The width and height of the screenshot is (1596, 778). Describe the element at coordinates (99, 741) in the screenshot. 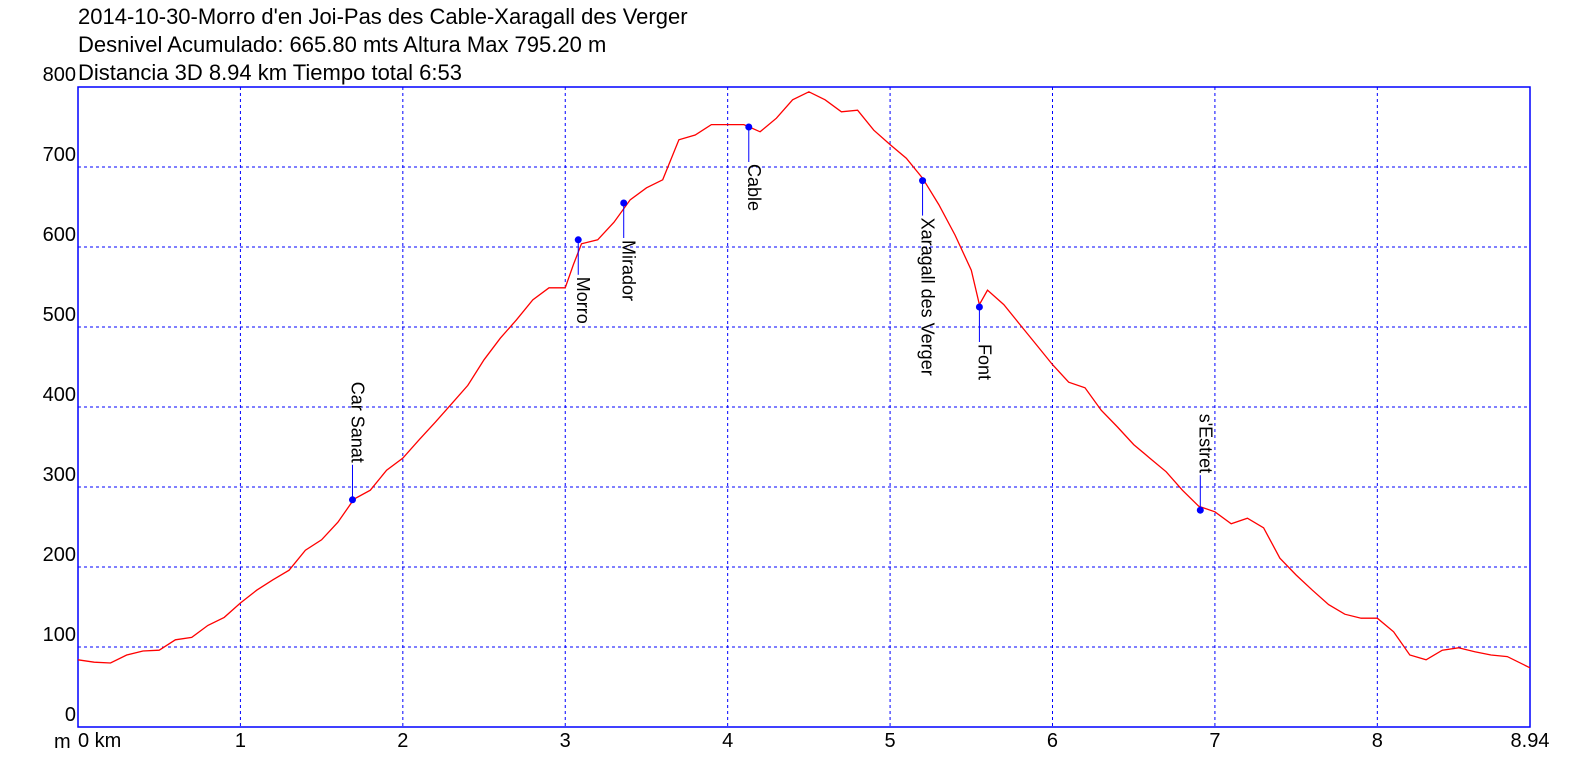

I see `x-tick-label: 0 km` at that location.